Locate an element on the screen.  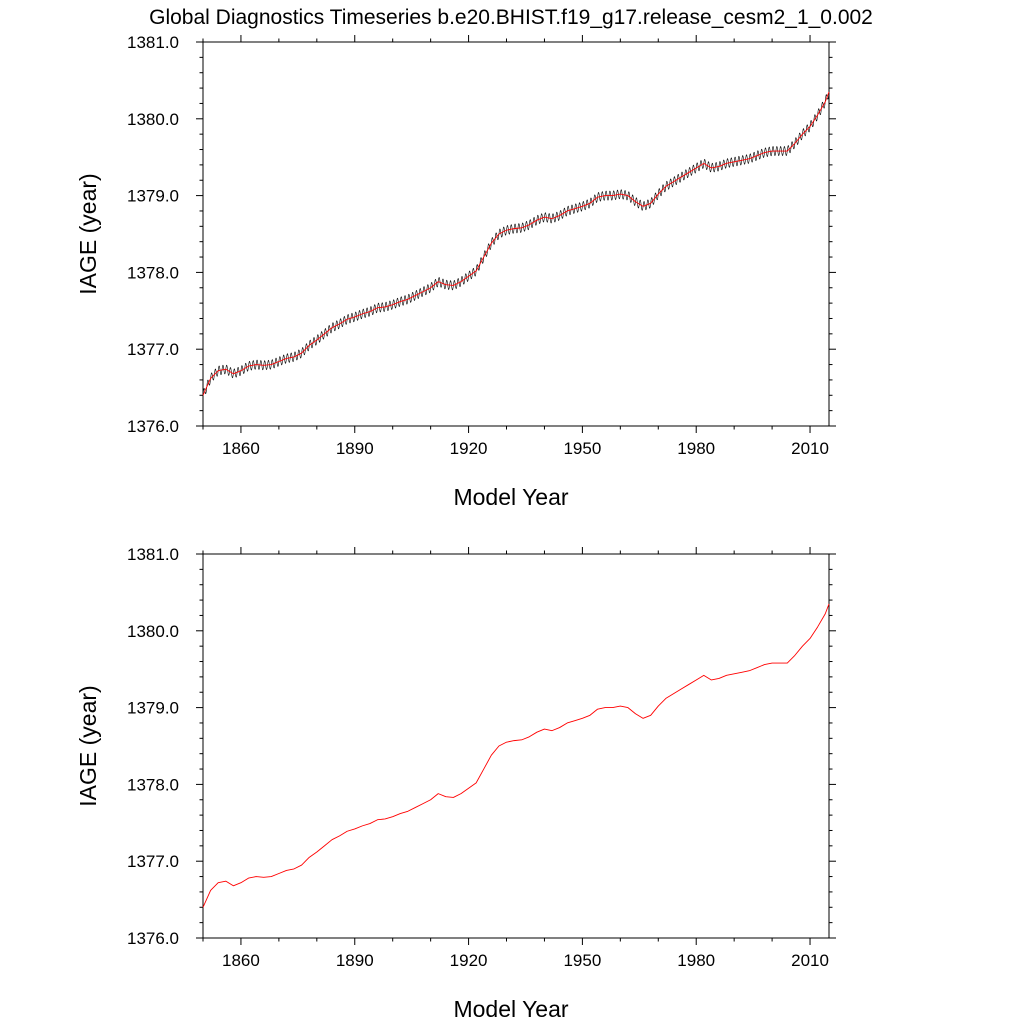
top-y-tick-label: 1381.0 is located at coordinates (153, 42).